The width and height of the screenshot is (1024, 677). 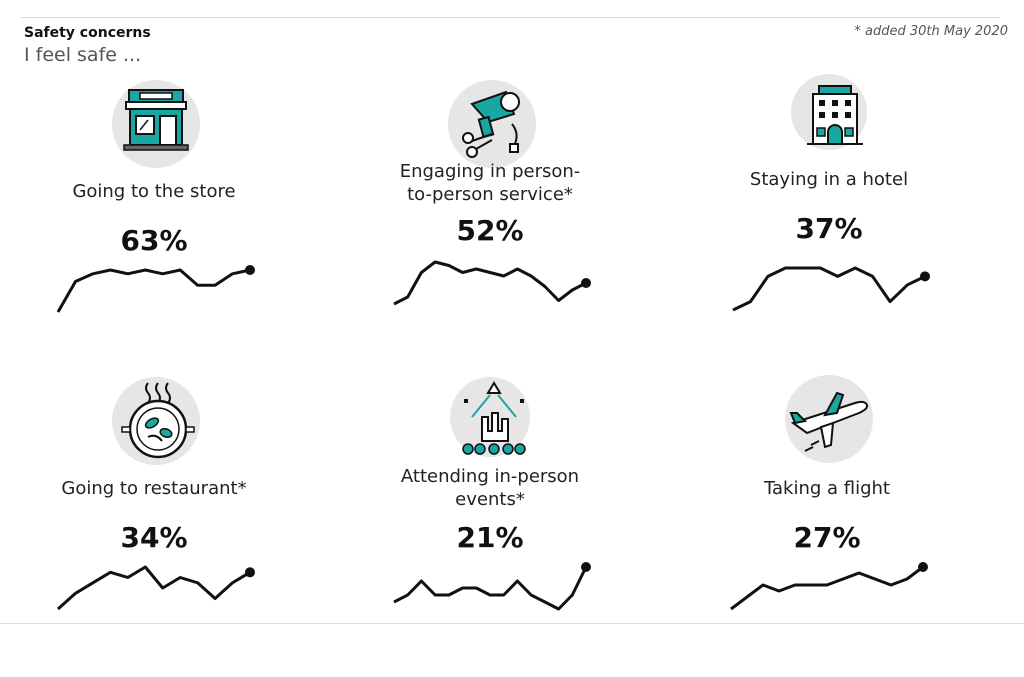 What do you see at coordinates (154, 240) in the screenshot?
I see `percent-value: 63%` at bounding box center [154, 240].